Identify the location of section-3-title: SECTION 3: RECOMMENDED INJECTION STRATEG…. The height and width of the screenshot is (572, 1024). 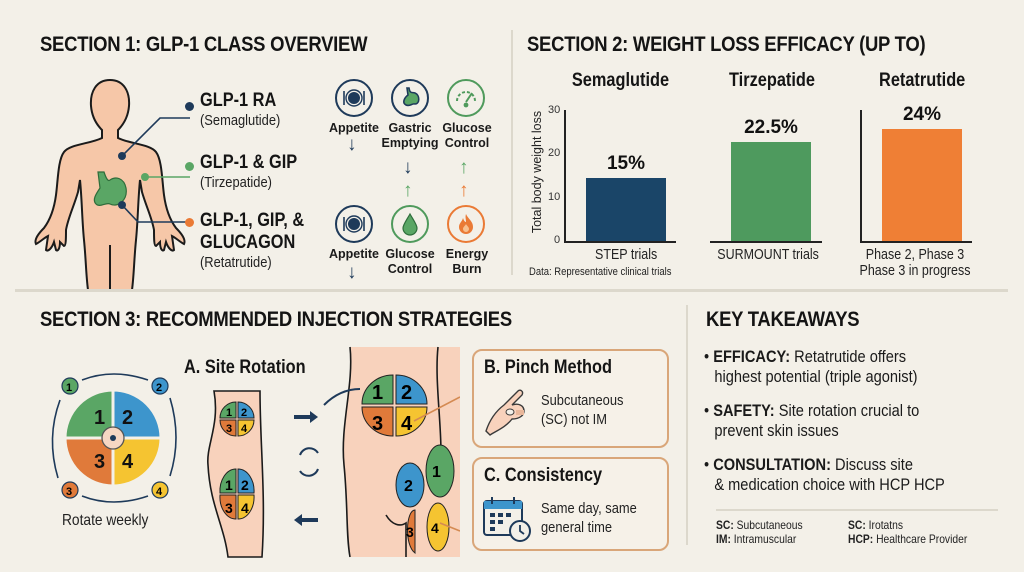
(276, 319).